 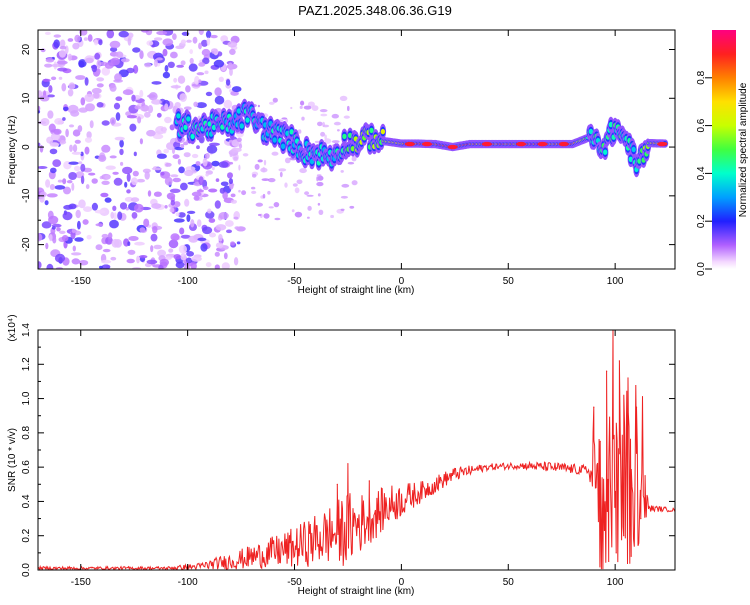 What do you see at coordinates (26, 398) in the screenshot?
I see `y-tick-label: 1.0` at bounding box center [26, 398].